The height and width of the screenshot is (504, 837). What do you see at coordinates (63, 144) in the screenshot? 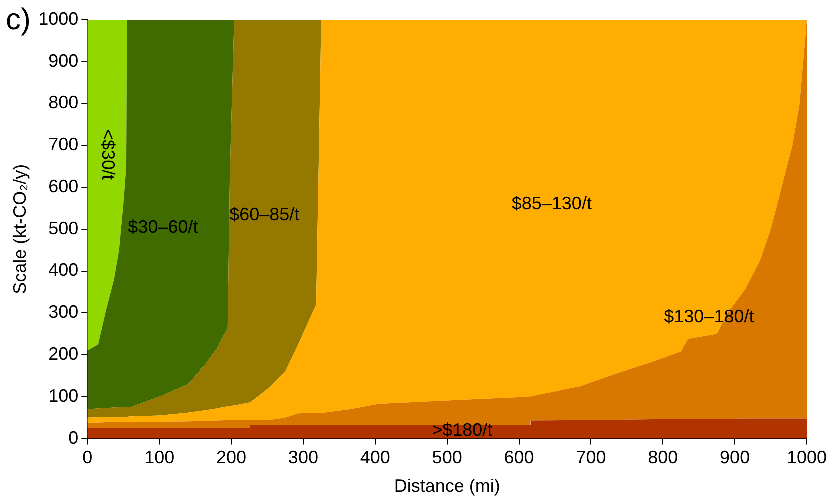
I see `y-tick-label: 700` at bounding box center [63, 144].